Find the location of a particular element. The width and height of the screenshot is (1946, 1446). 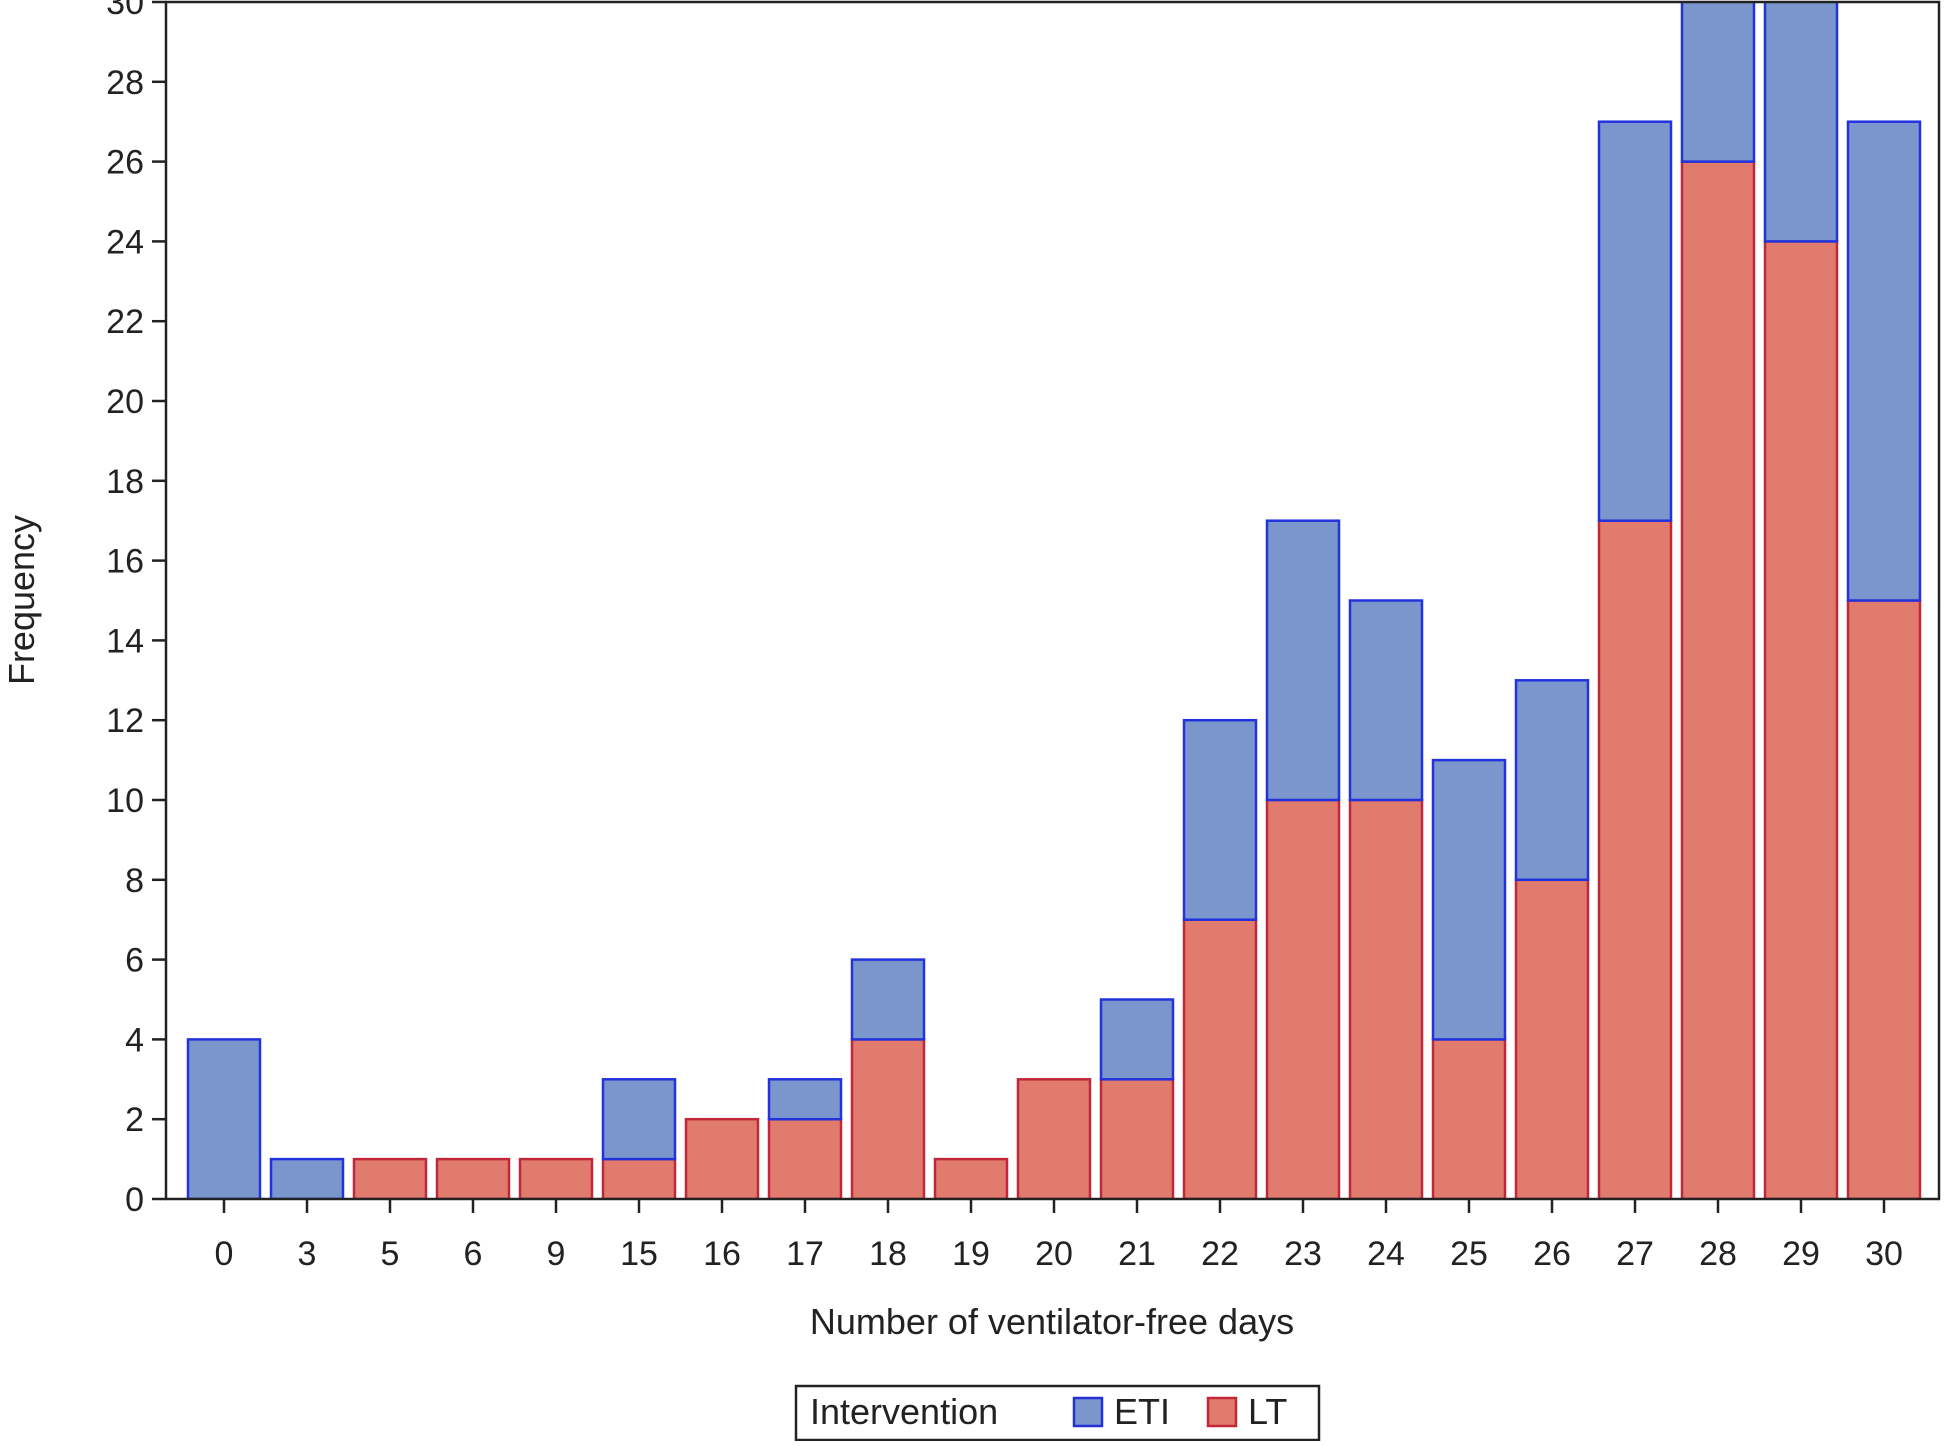

legend-label-lt: LT is located at coordinates (1267, 1411).